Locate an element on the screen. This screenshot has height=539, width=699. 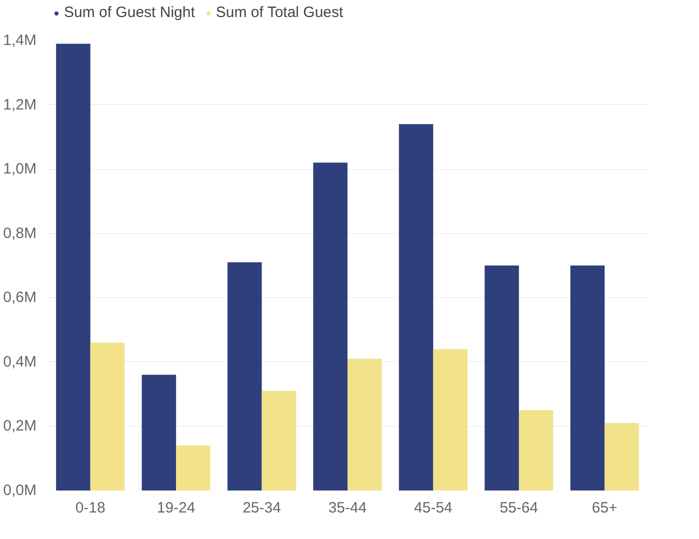
legend-label: Sum of Total Guest is located at coordinates (280, 12).